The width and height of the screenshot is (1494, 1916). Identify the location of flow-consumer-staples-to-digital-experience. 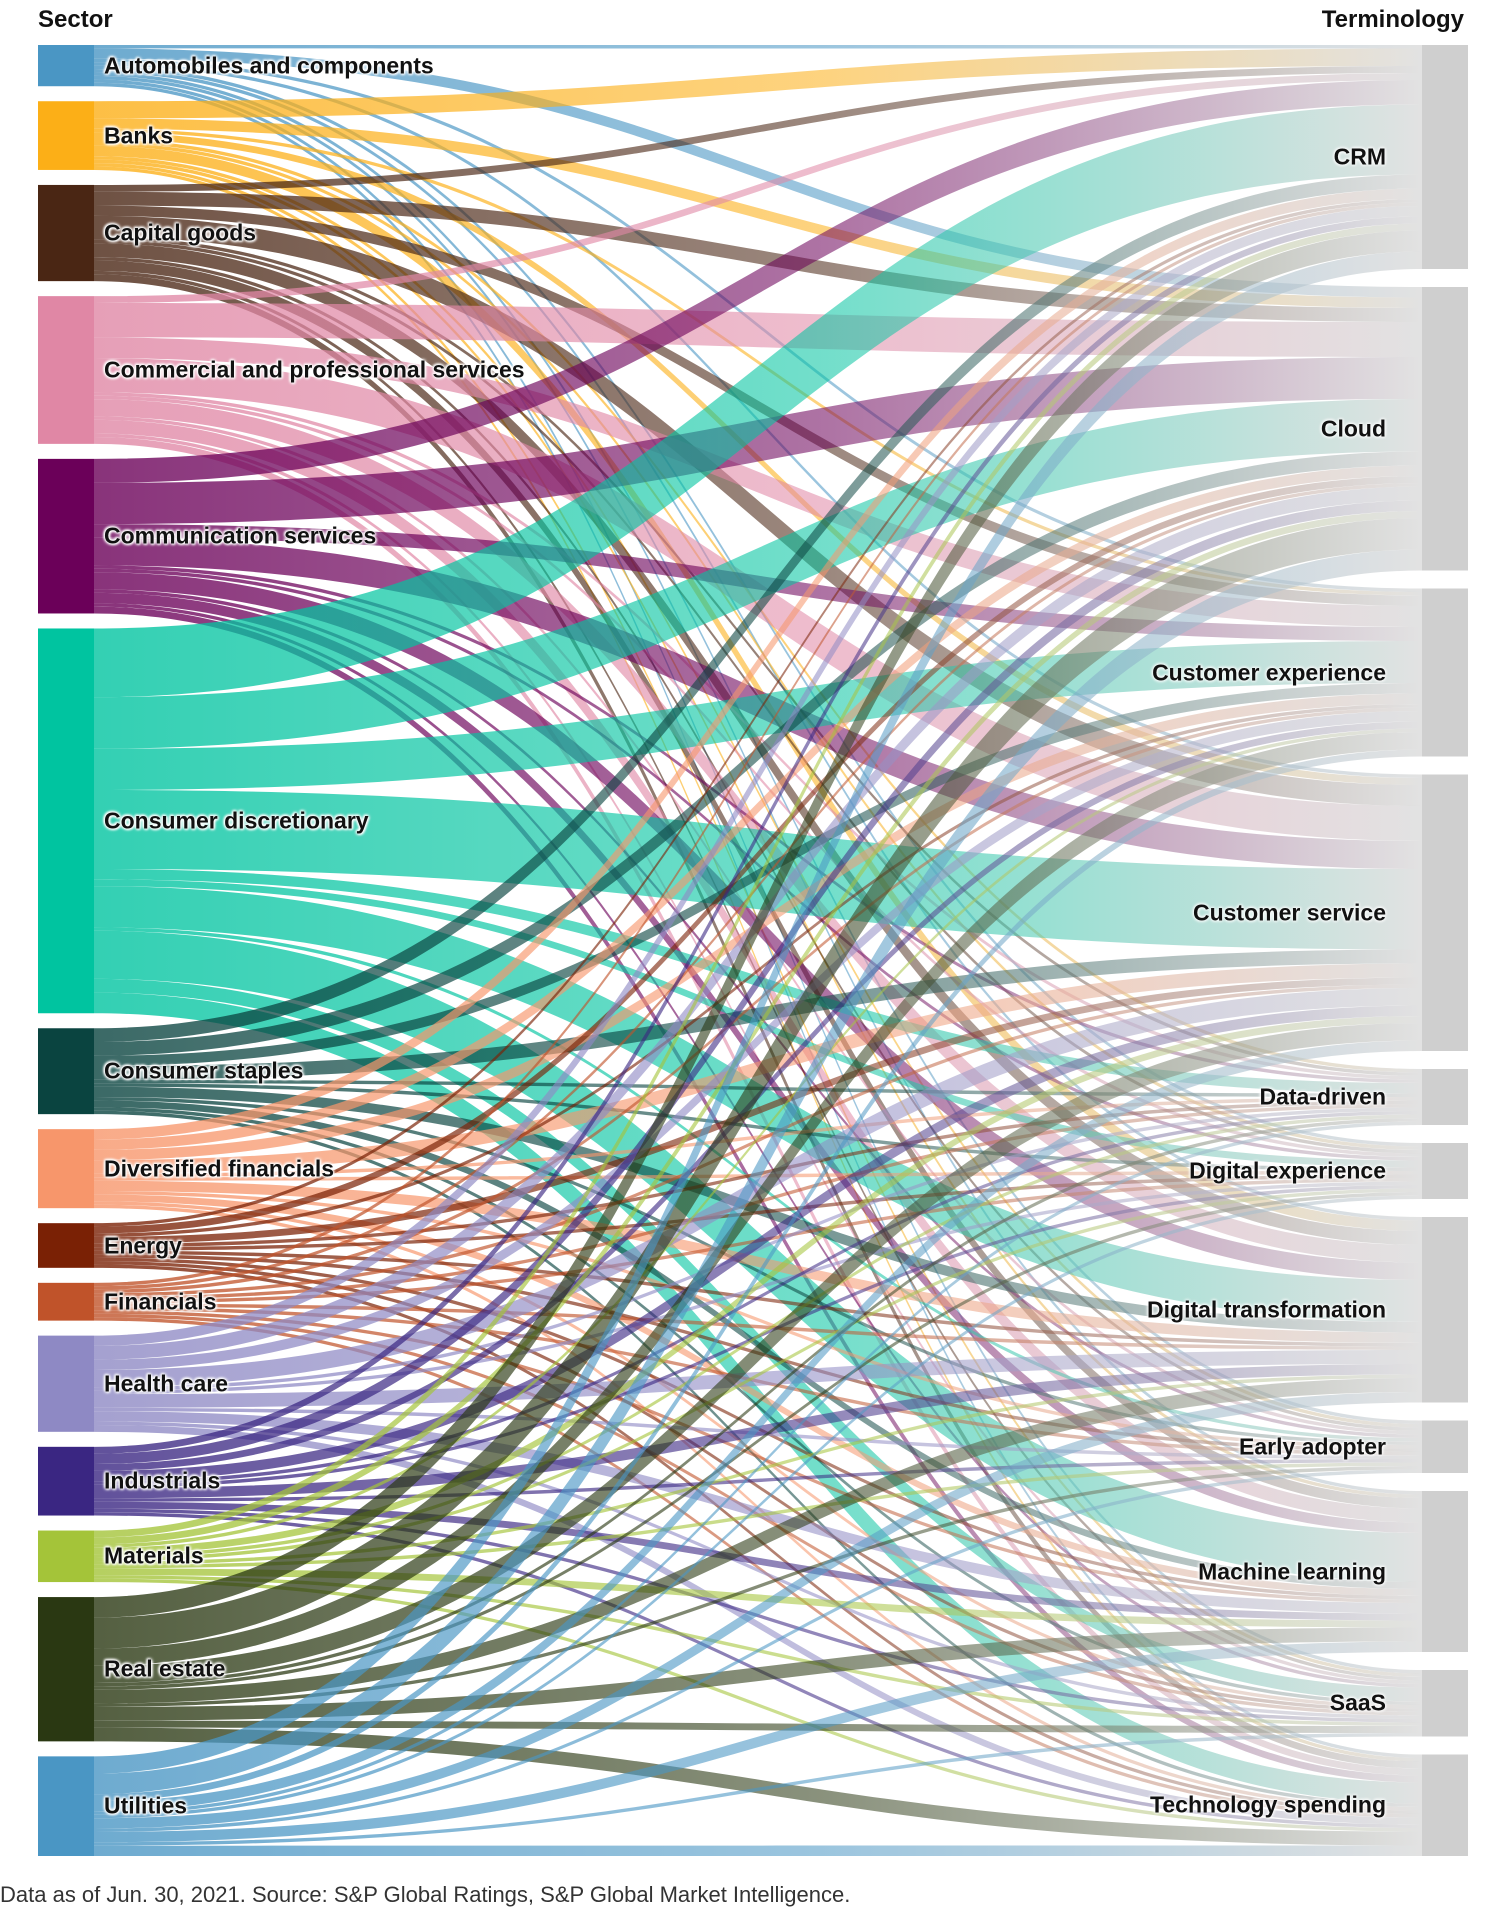
(758, 1127).